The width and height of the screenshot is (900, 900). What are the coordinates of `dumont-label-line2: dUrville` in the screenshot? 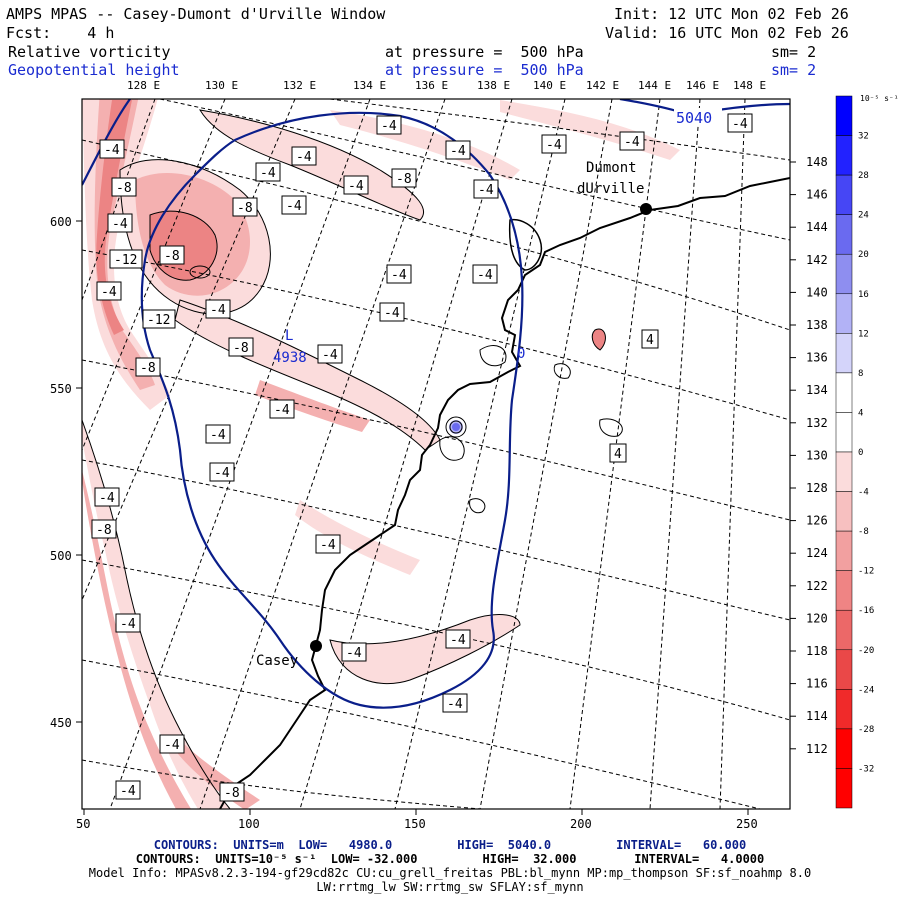 It's located at (610, 189).